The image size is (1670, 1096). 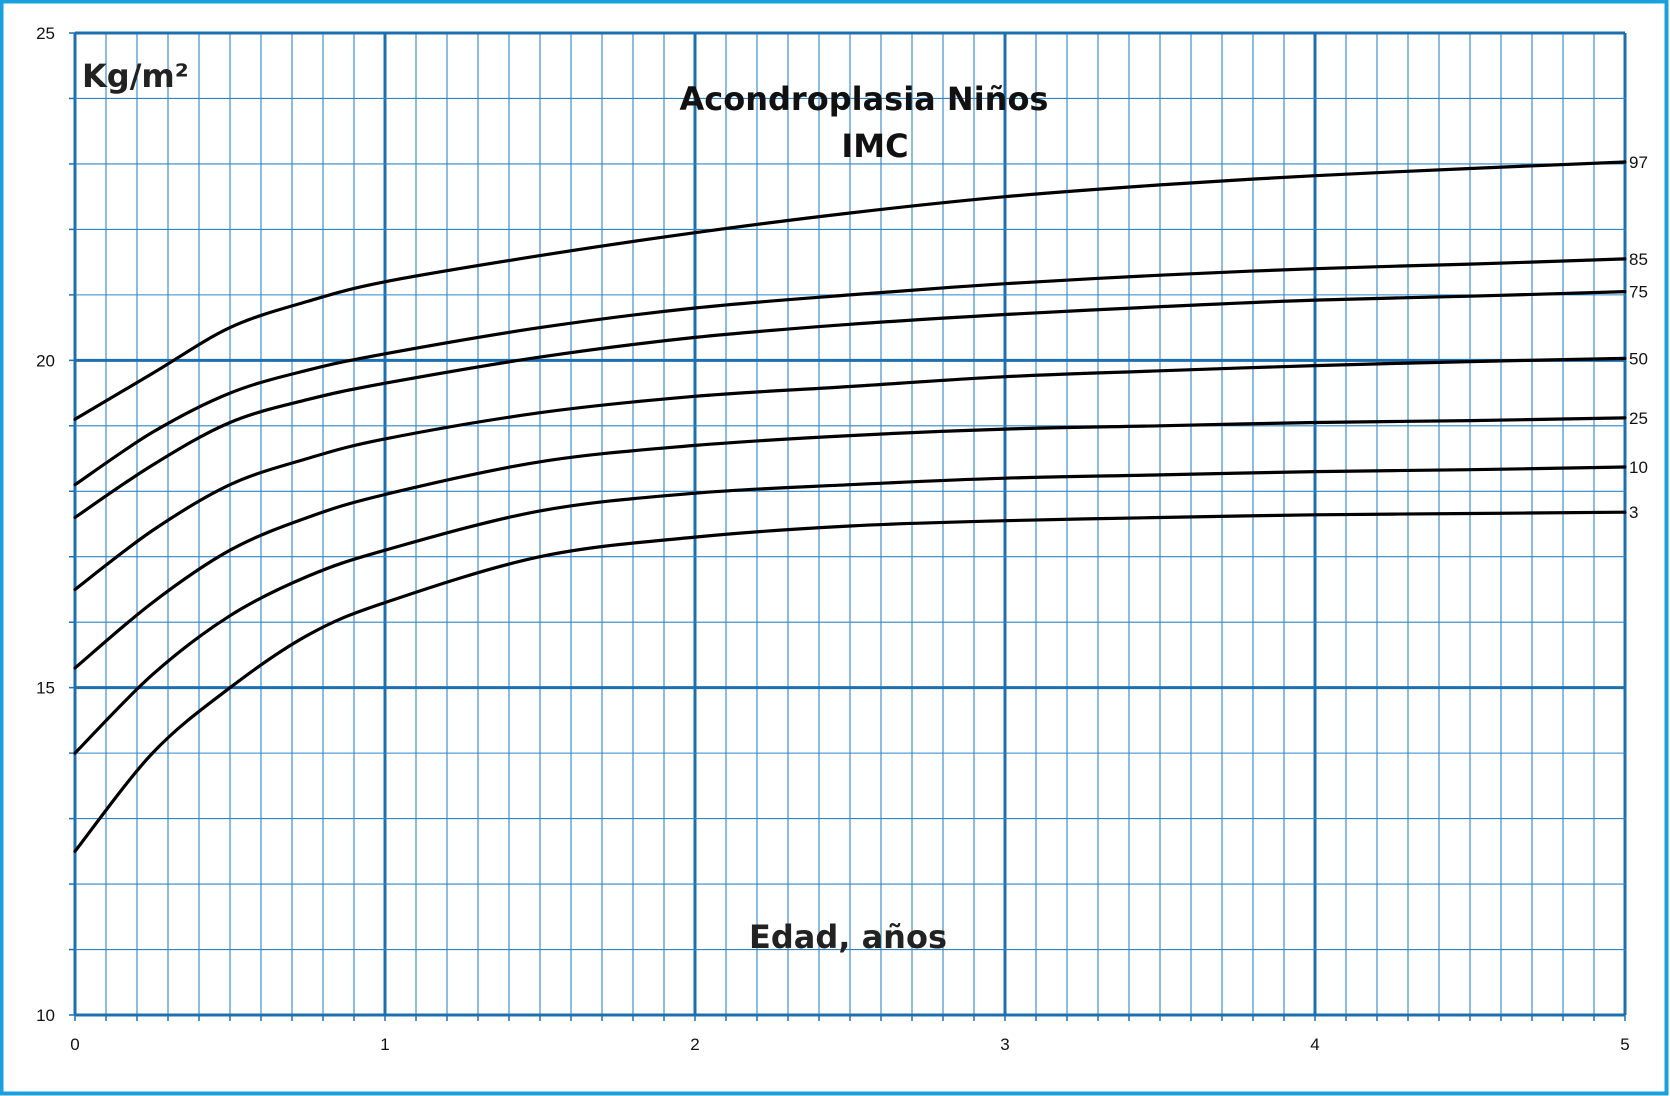 I want to click on x-axis-title: Edad, años, so click(x=848, y=937).